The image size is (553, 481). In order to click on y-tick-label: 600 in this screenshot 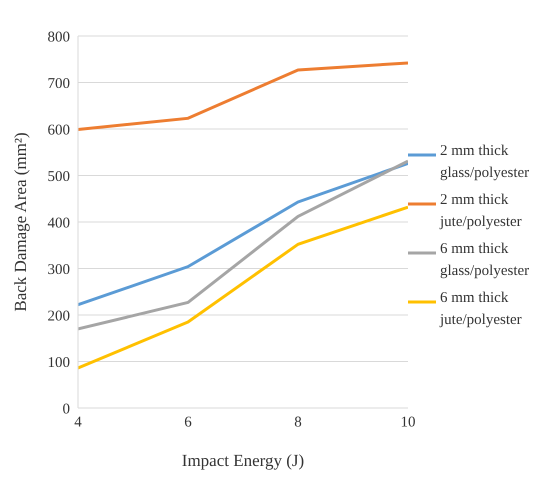, I will do `click(59, 130)`.